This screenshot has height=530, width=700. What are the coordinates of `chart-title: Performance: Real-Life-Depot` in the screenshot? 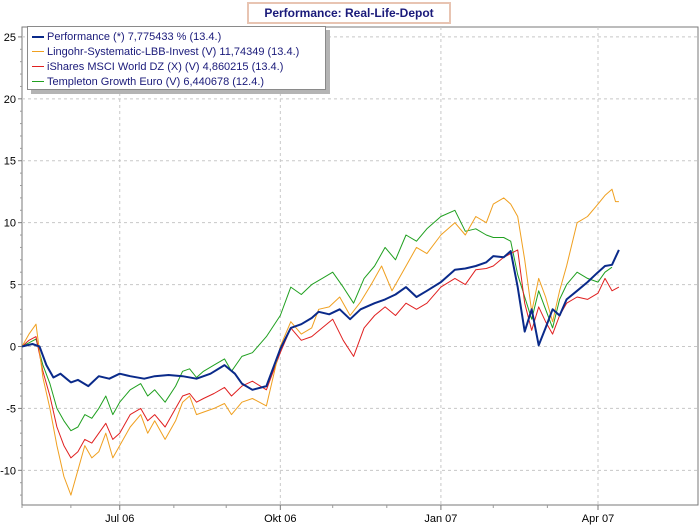 It's located at (349, 13).